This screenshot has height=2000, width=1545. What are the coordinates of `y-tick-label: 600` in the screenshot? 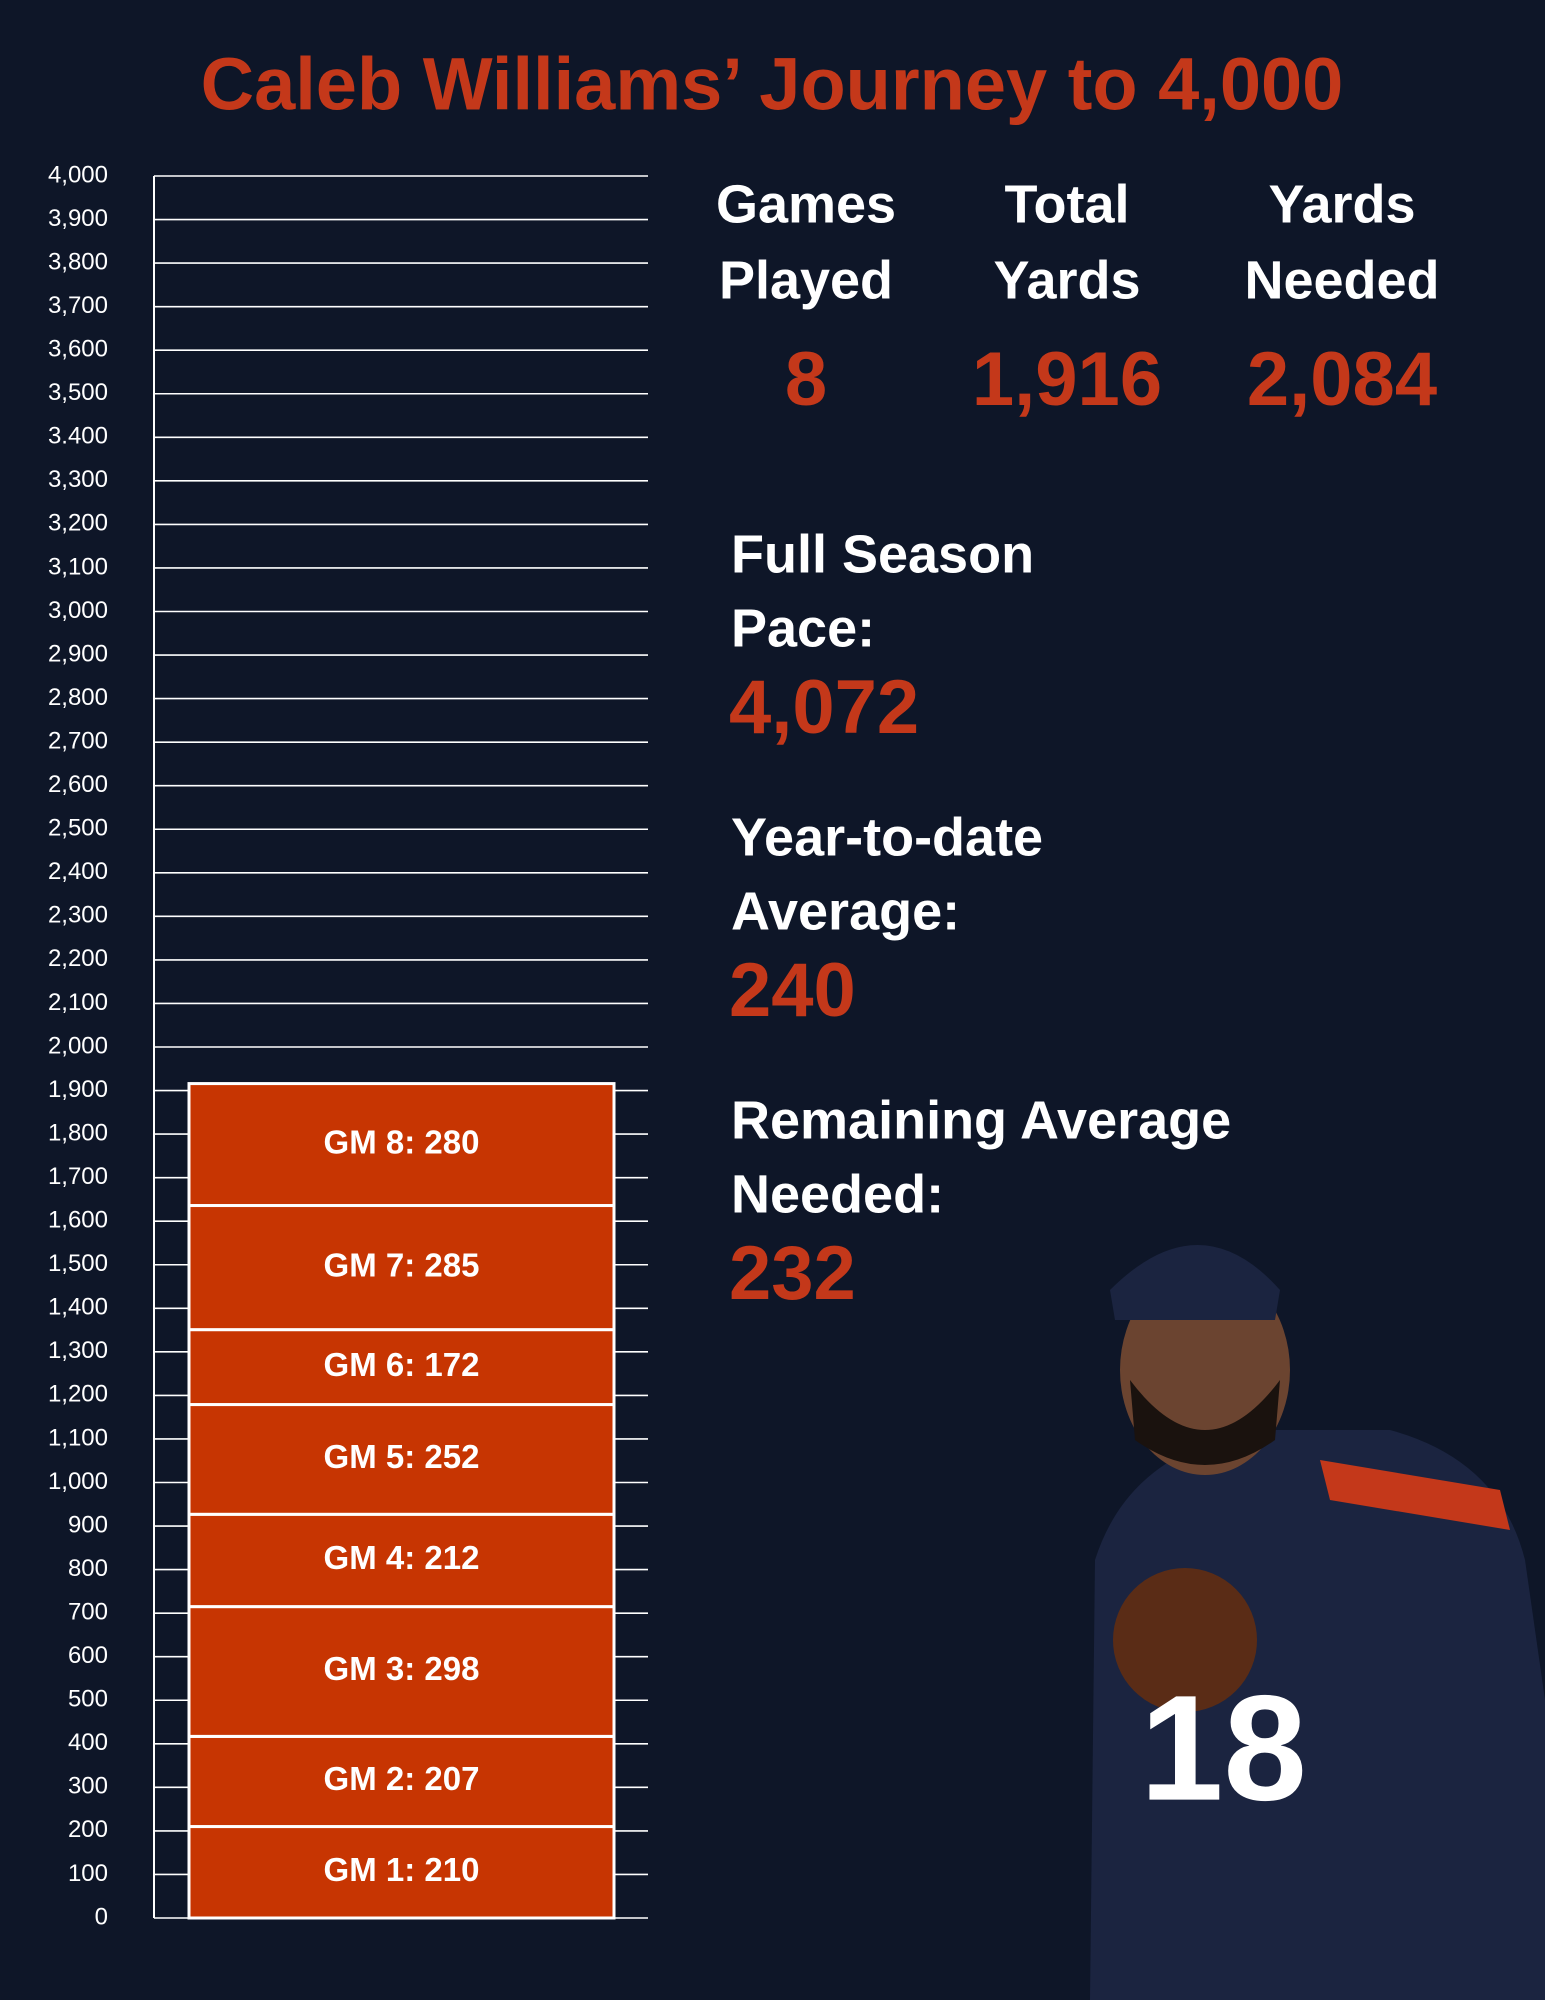 It's located at (88, 1655).